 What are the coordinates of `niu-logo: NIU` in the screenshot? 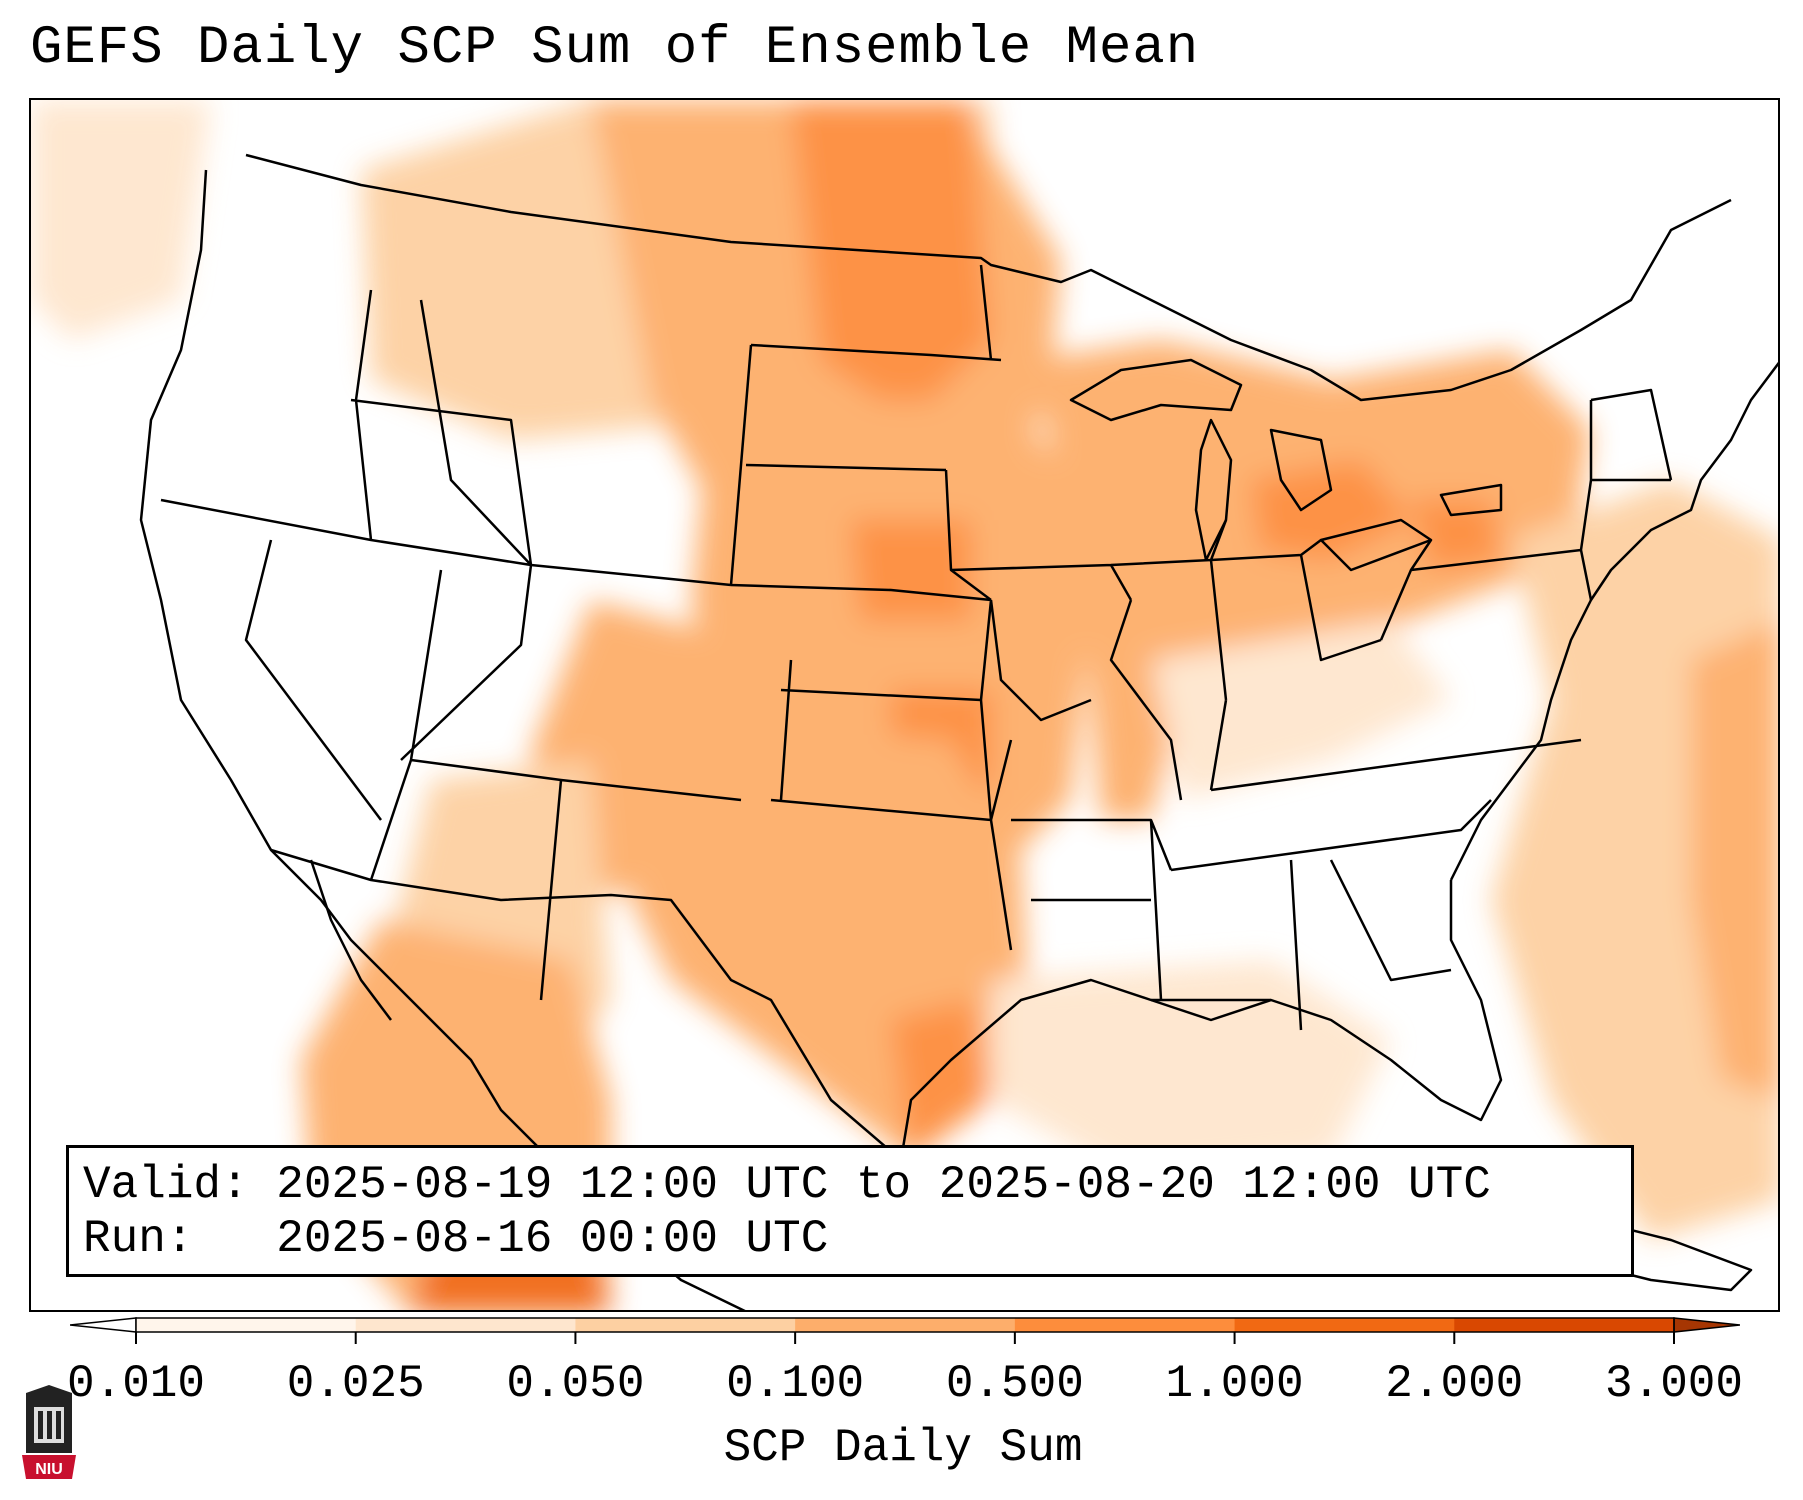 It's located at (49, 1432).